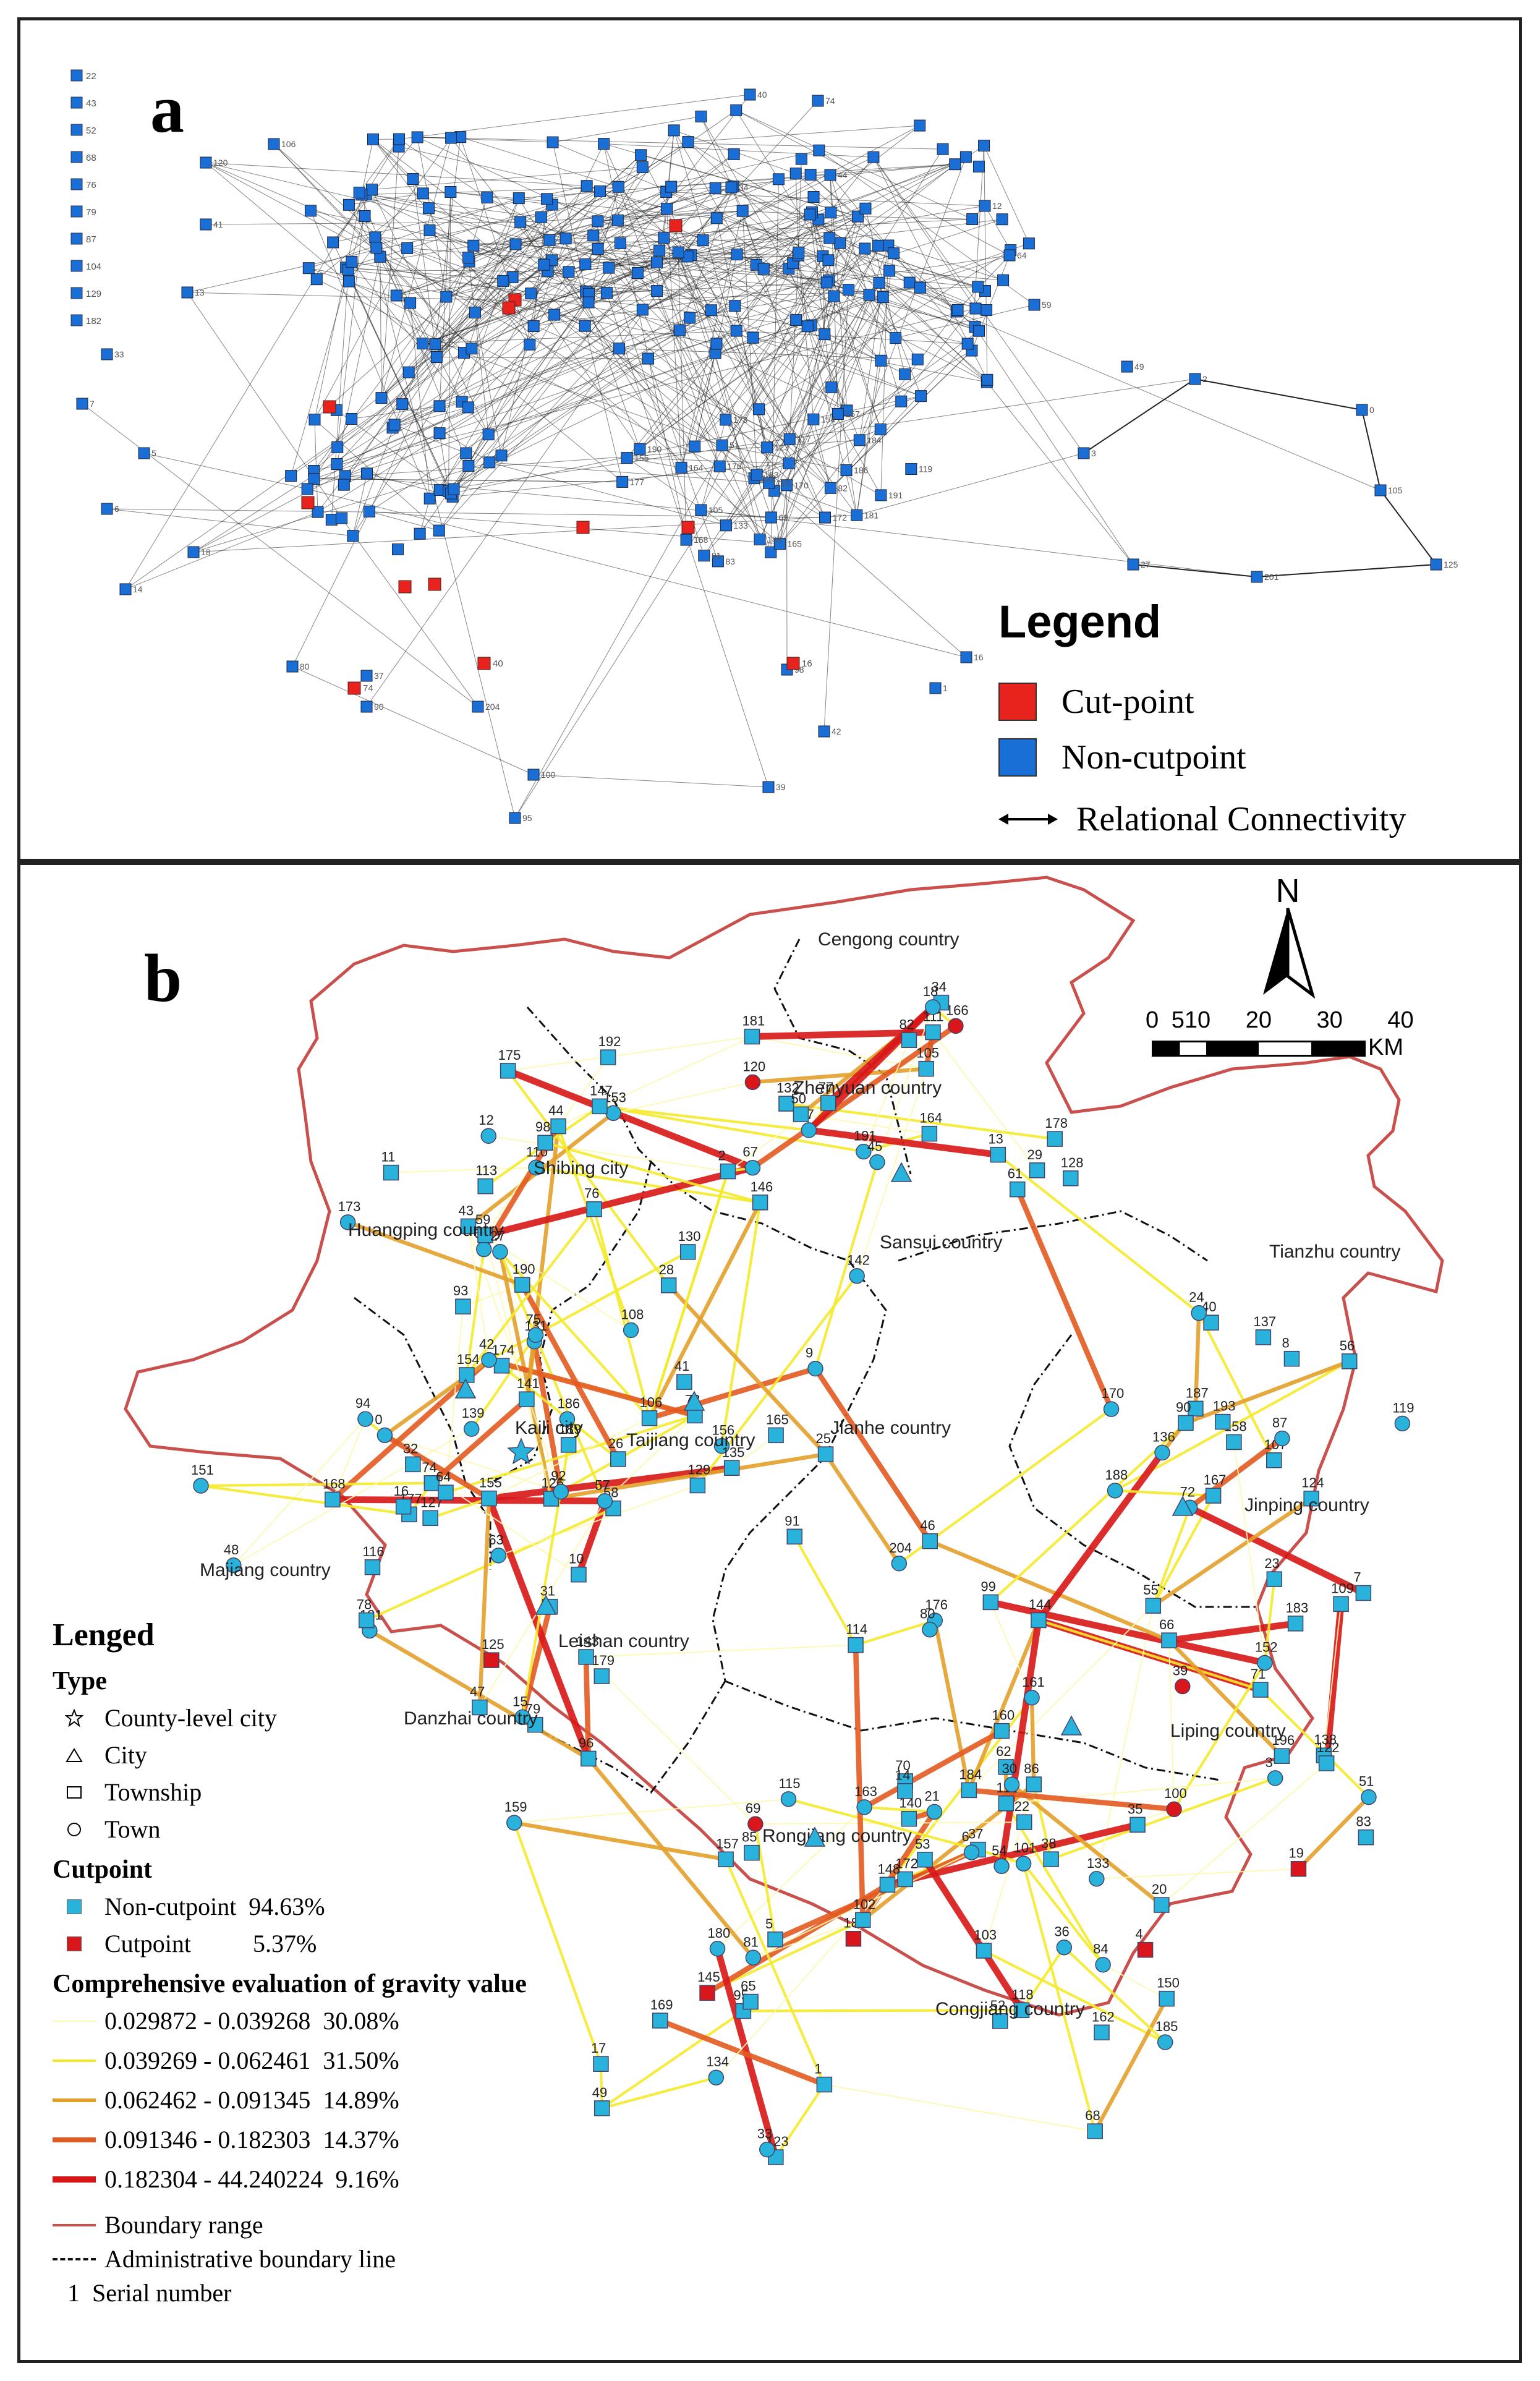 The width and height of the screenshot is (1540, 2381). I want to click on node-serial-label: 93, so click(460, 1290).